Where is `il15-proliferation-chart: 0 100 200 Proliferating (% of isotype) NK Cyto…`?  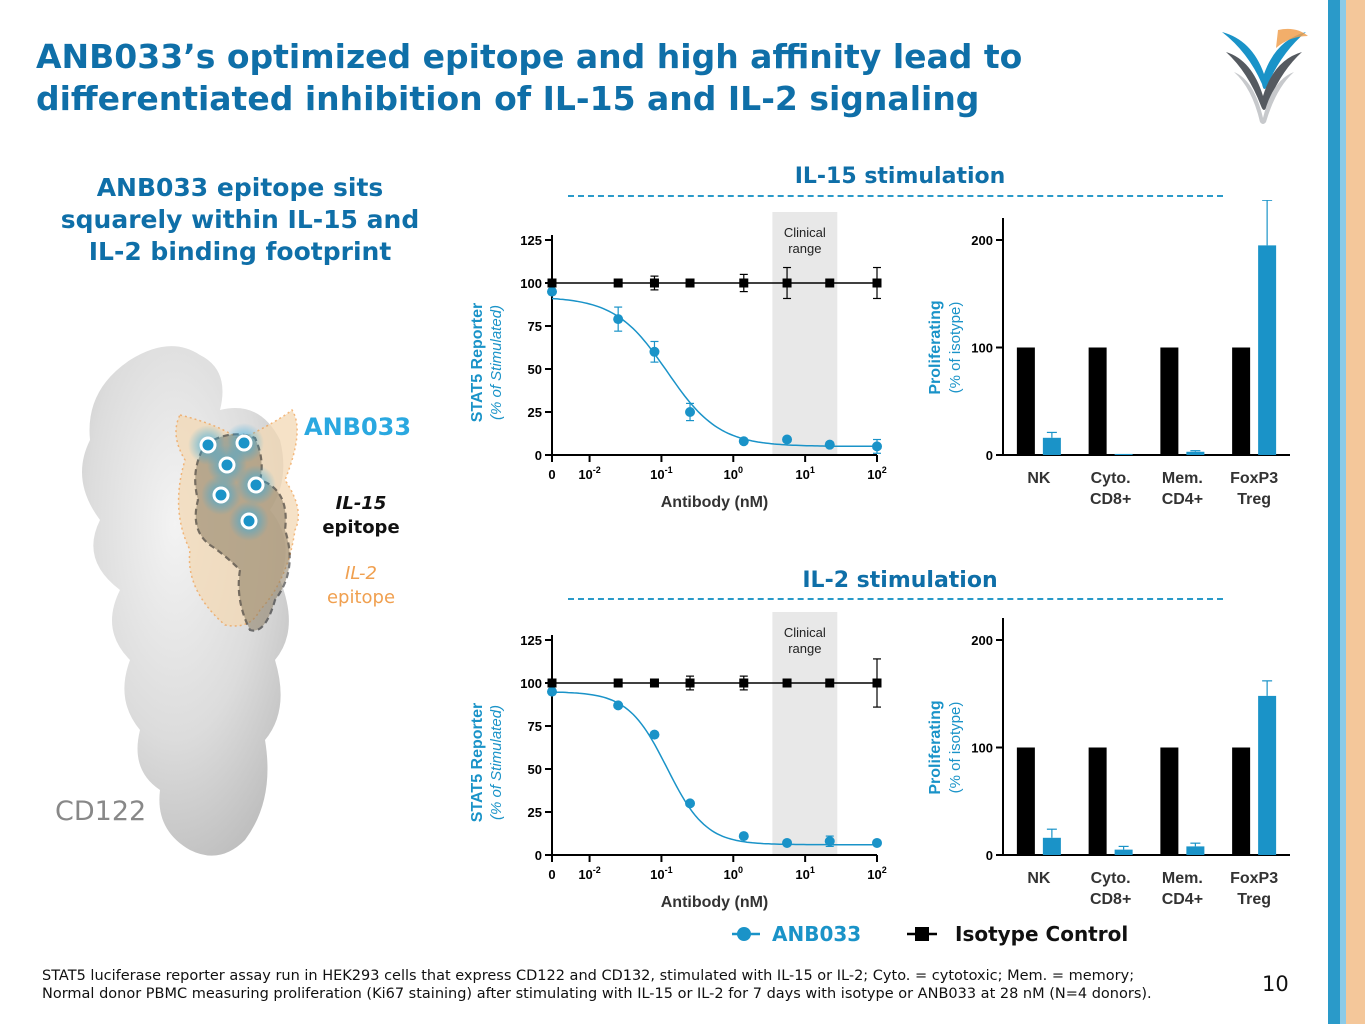
il15-proliferation-chart: 0 100 200 Proliferating (% of isotype) NK Cyto… is located at coordinates (1108, 354).